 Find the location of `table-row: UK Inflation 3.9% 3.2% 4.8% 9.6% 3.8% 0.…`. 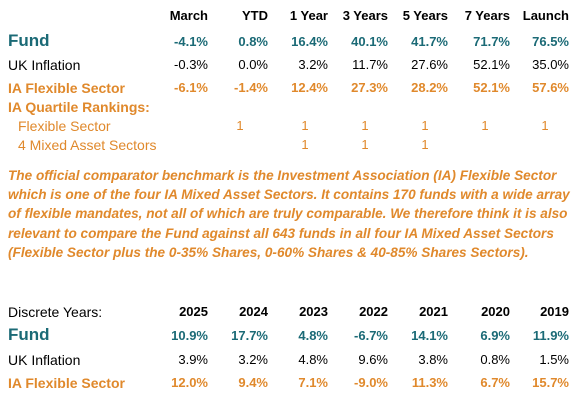

table-row: UK Inflation 3.9% 3.2% 4.8% 9.6% 3.8% 0.… is located at coordinates (288, 363).